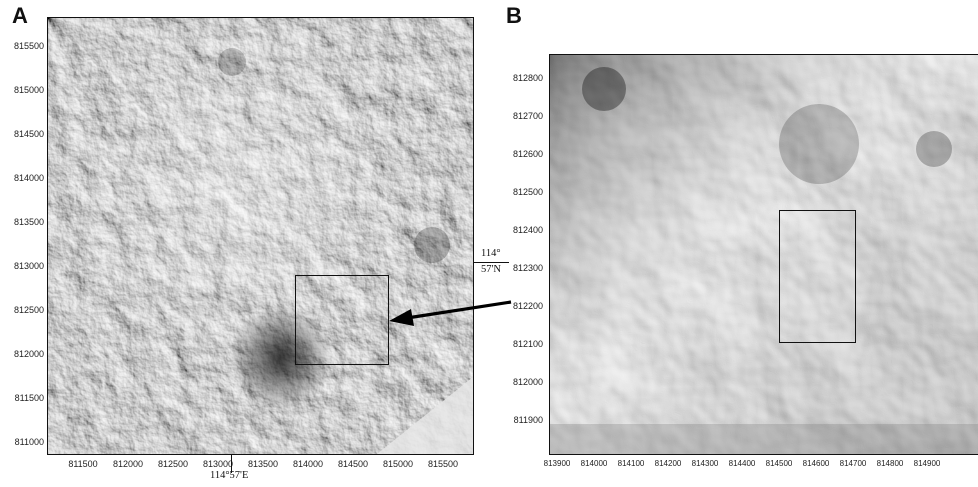  Describe the element at coordinates (128, 464) in the screenshot. I see `x-tick-label-a: 812000` at that location.